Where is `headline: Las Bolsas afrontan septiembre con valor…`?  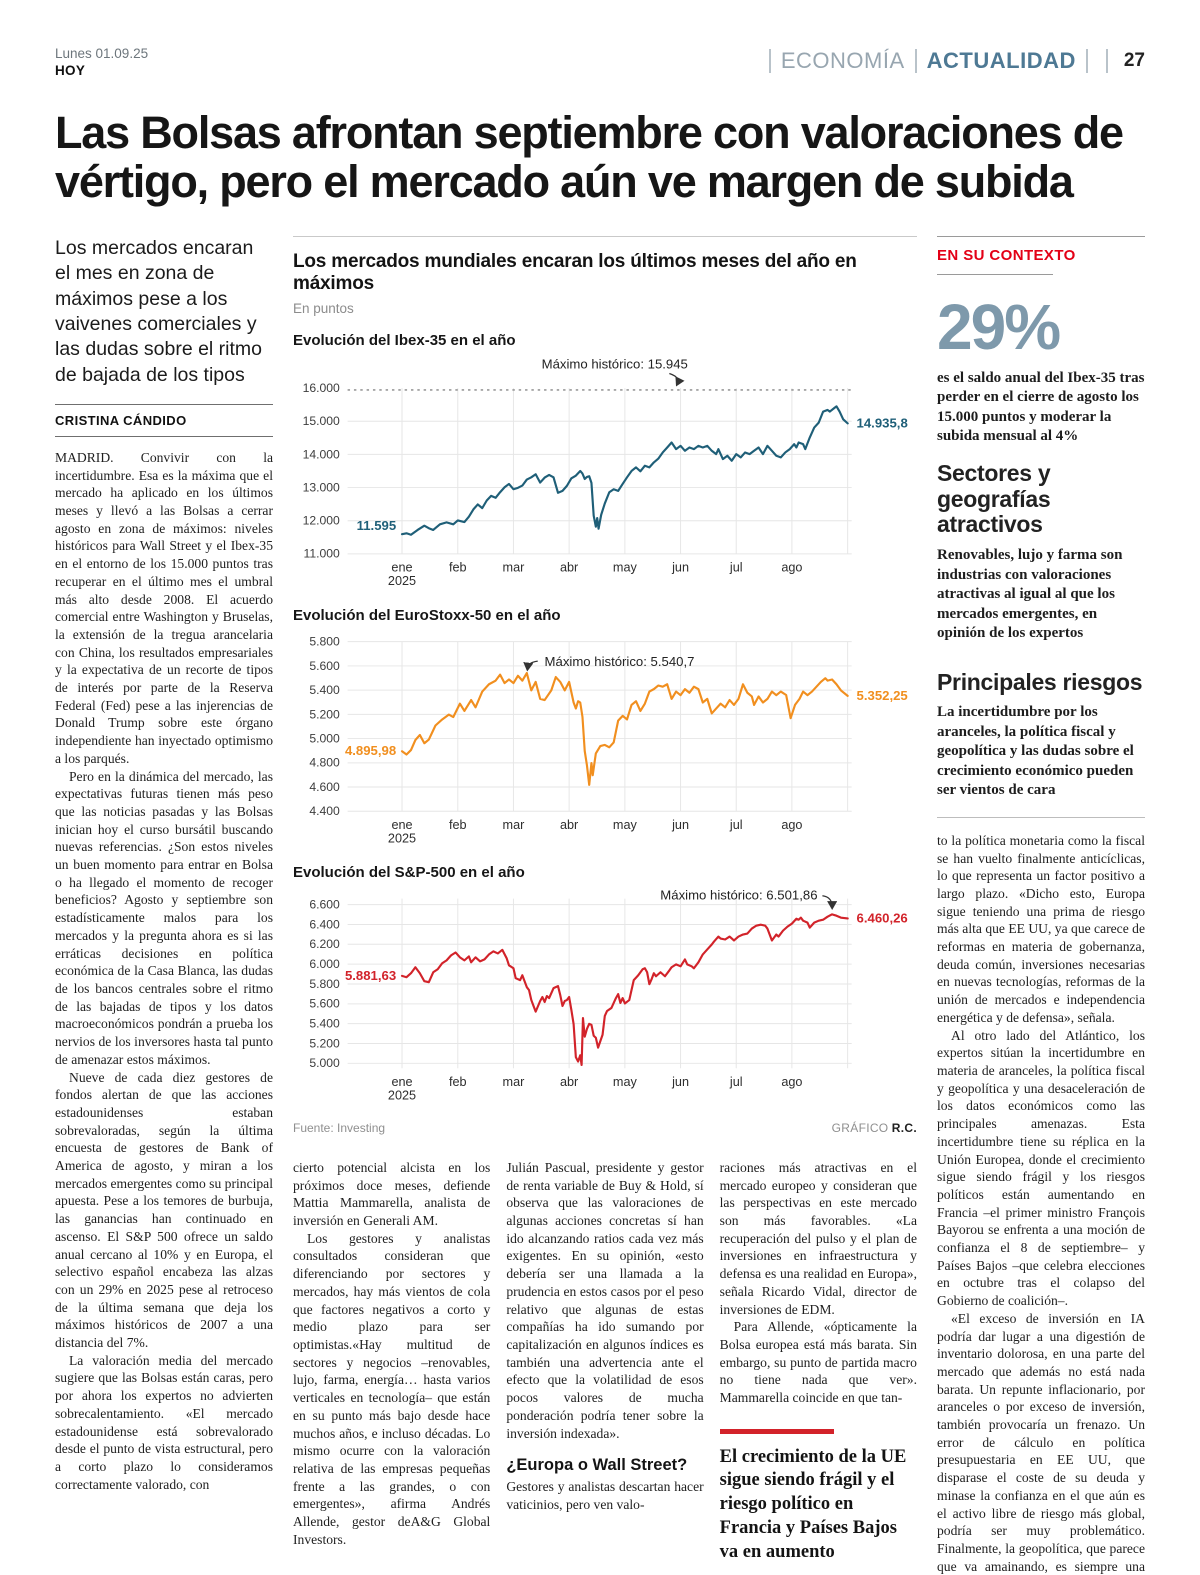 headline: Las Bolsas afrontan septiembre con valor… is located at coordinates (589, 156).